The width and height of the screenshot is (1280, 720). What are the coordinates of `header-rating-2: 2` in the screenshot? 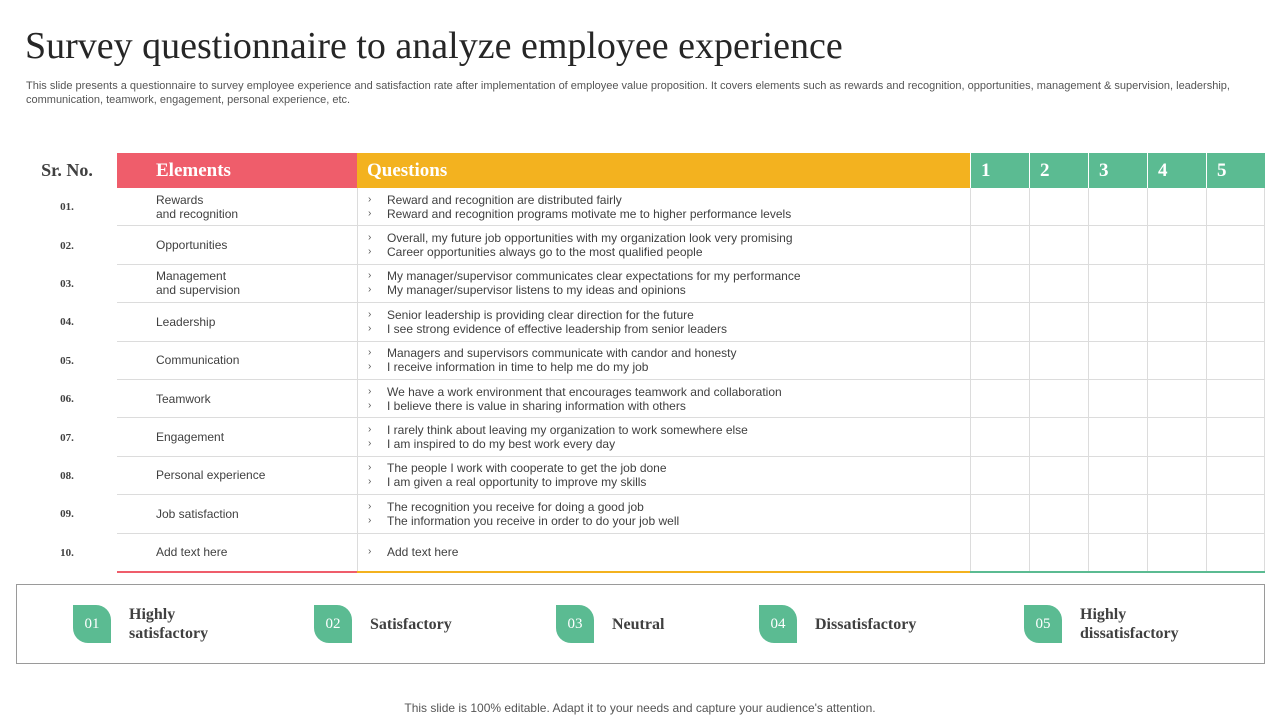 It's located at (1058, 170).